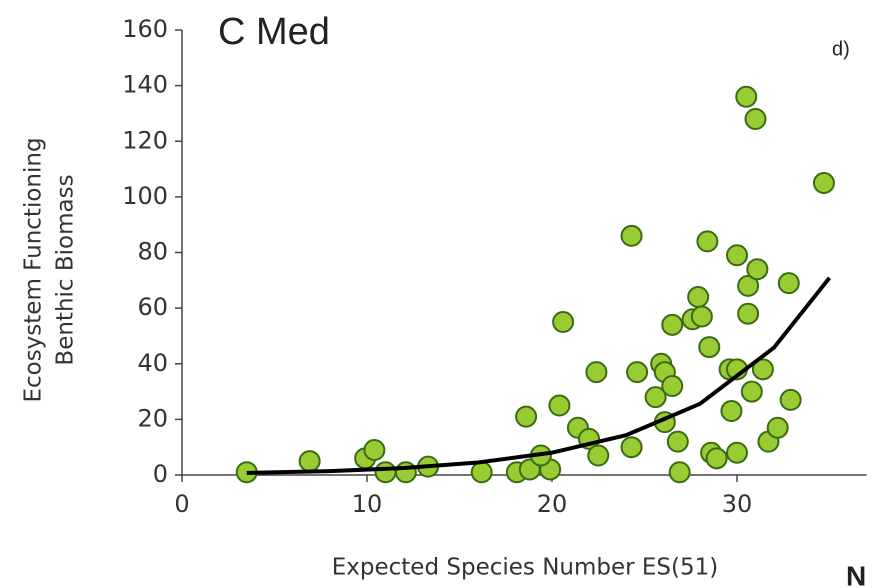 This screenshot has width=883, height=588. I want to click on x-tick-label: 10, so click(367, 504).